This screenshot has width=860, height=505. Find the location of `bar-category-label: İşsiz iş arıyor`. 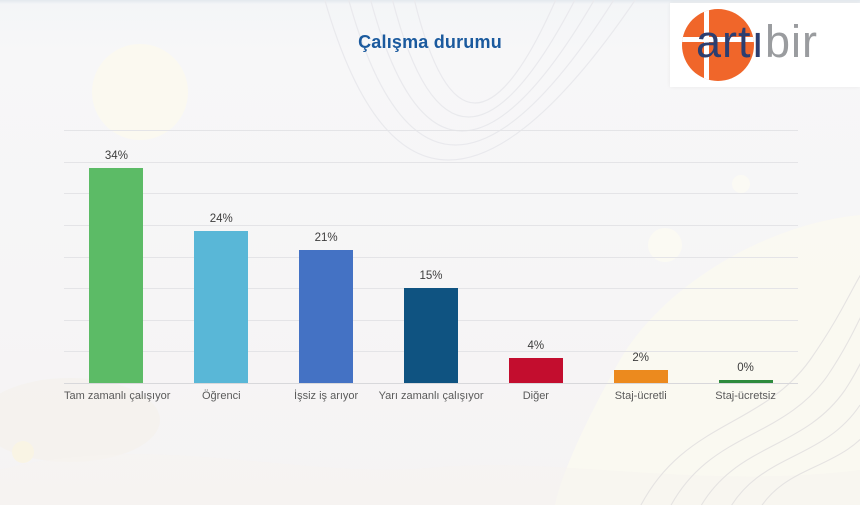

bar-category-label: İşsiz iş arıyor is located at coordinates (326, 396).